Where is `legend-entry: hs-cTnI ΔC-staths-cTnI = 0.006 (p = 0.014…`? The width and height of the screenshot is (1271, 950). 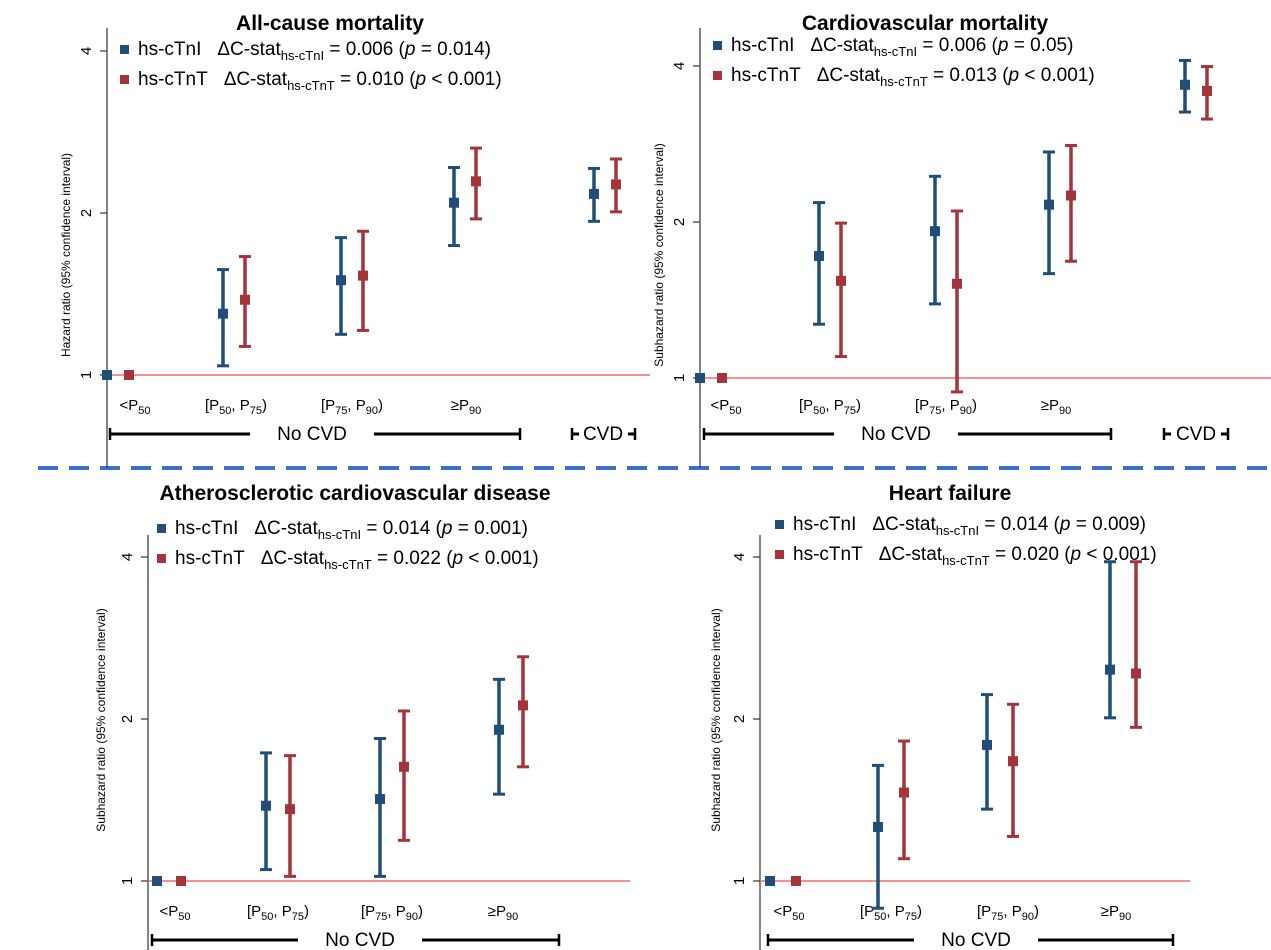
legend-entry: hs-cTnI ΔC-staths-cTnI = 0.006 (p = 0.014… is located at coordinates (314, 51).